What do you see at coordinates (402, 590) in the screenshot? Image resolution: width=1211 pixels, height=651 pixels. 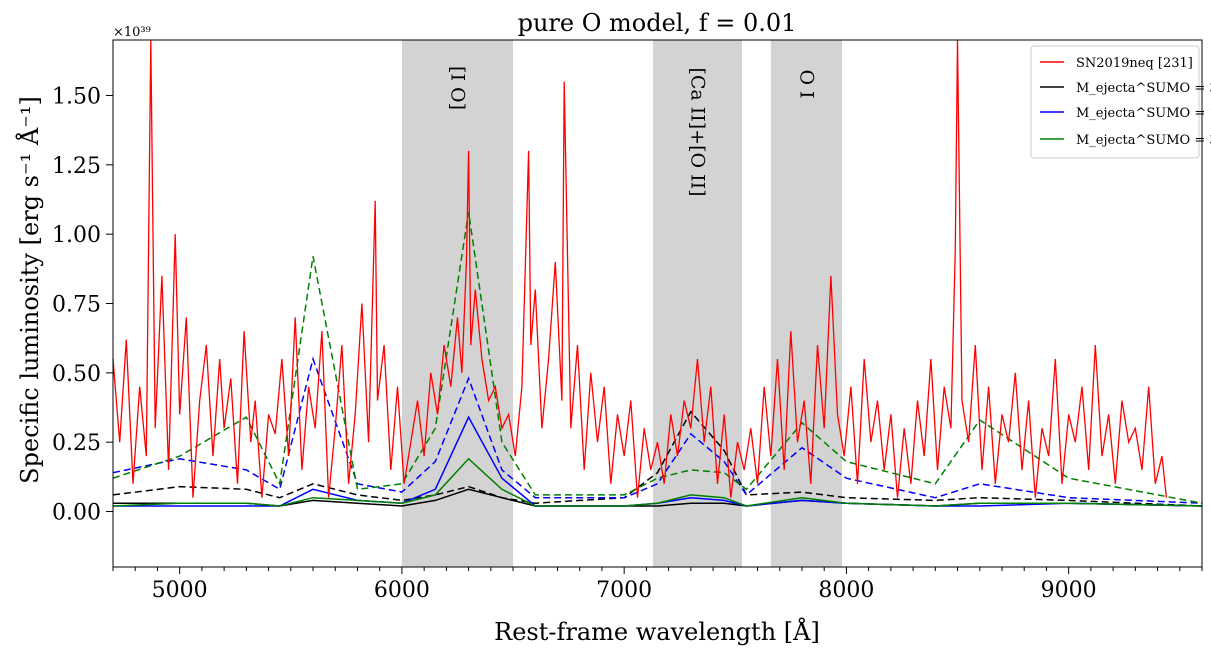 I see `x-tick-label: 6000` at bounding box center [402, 590].